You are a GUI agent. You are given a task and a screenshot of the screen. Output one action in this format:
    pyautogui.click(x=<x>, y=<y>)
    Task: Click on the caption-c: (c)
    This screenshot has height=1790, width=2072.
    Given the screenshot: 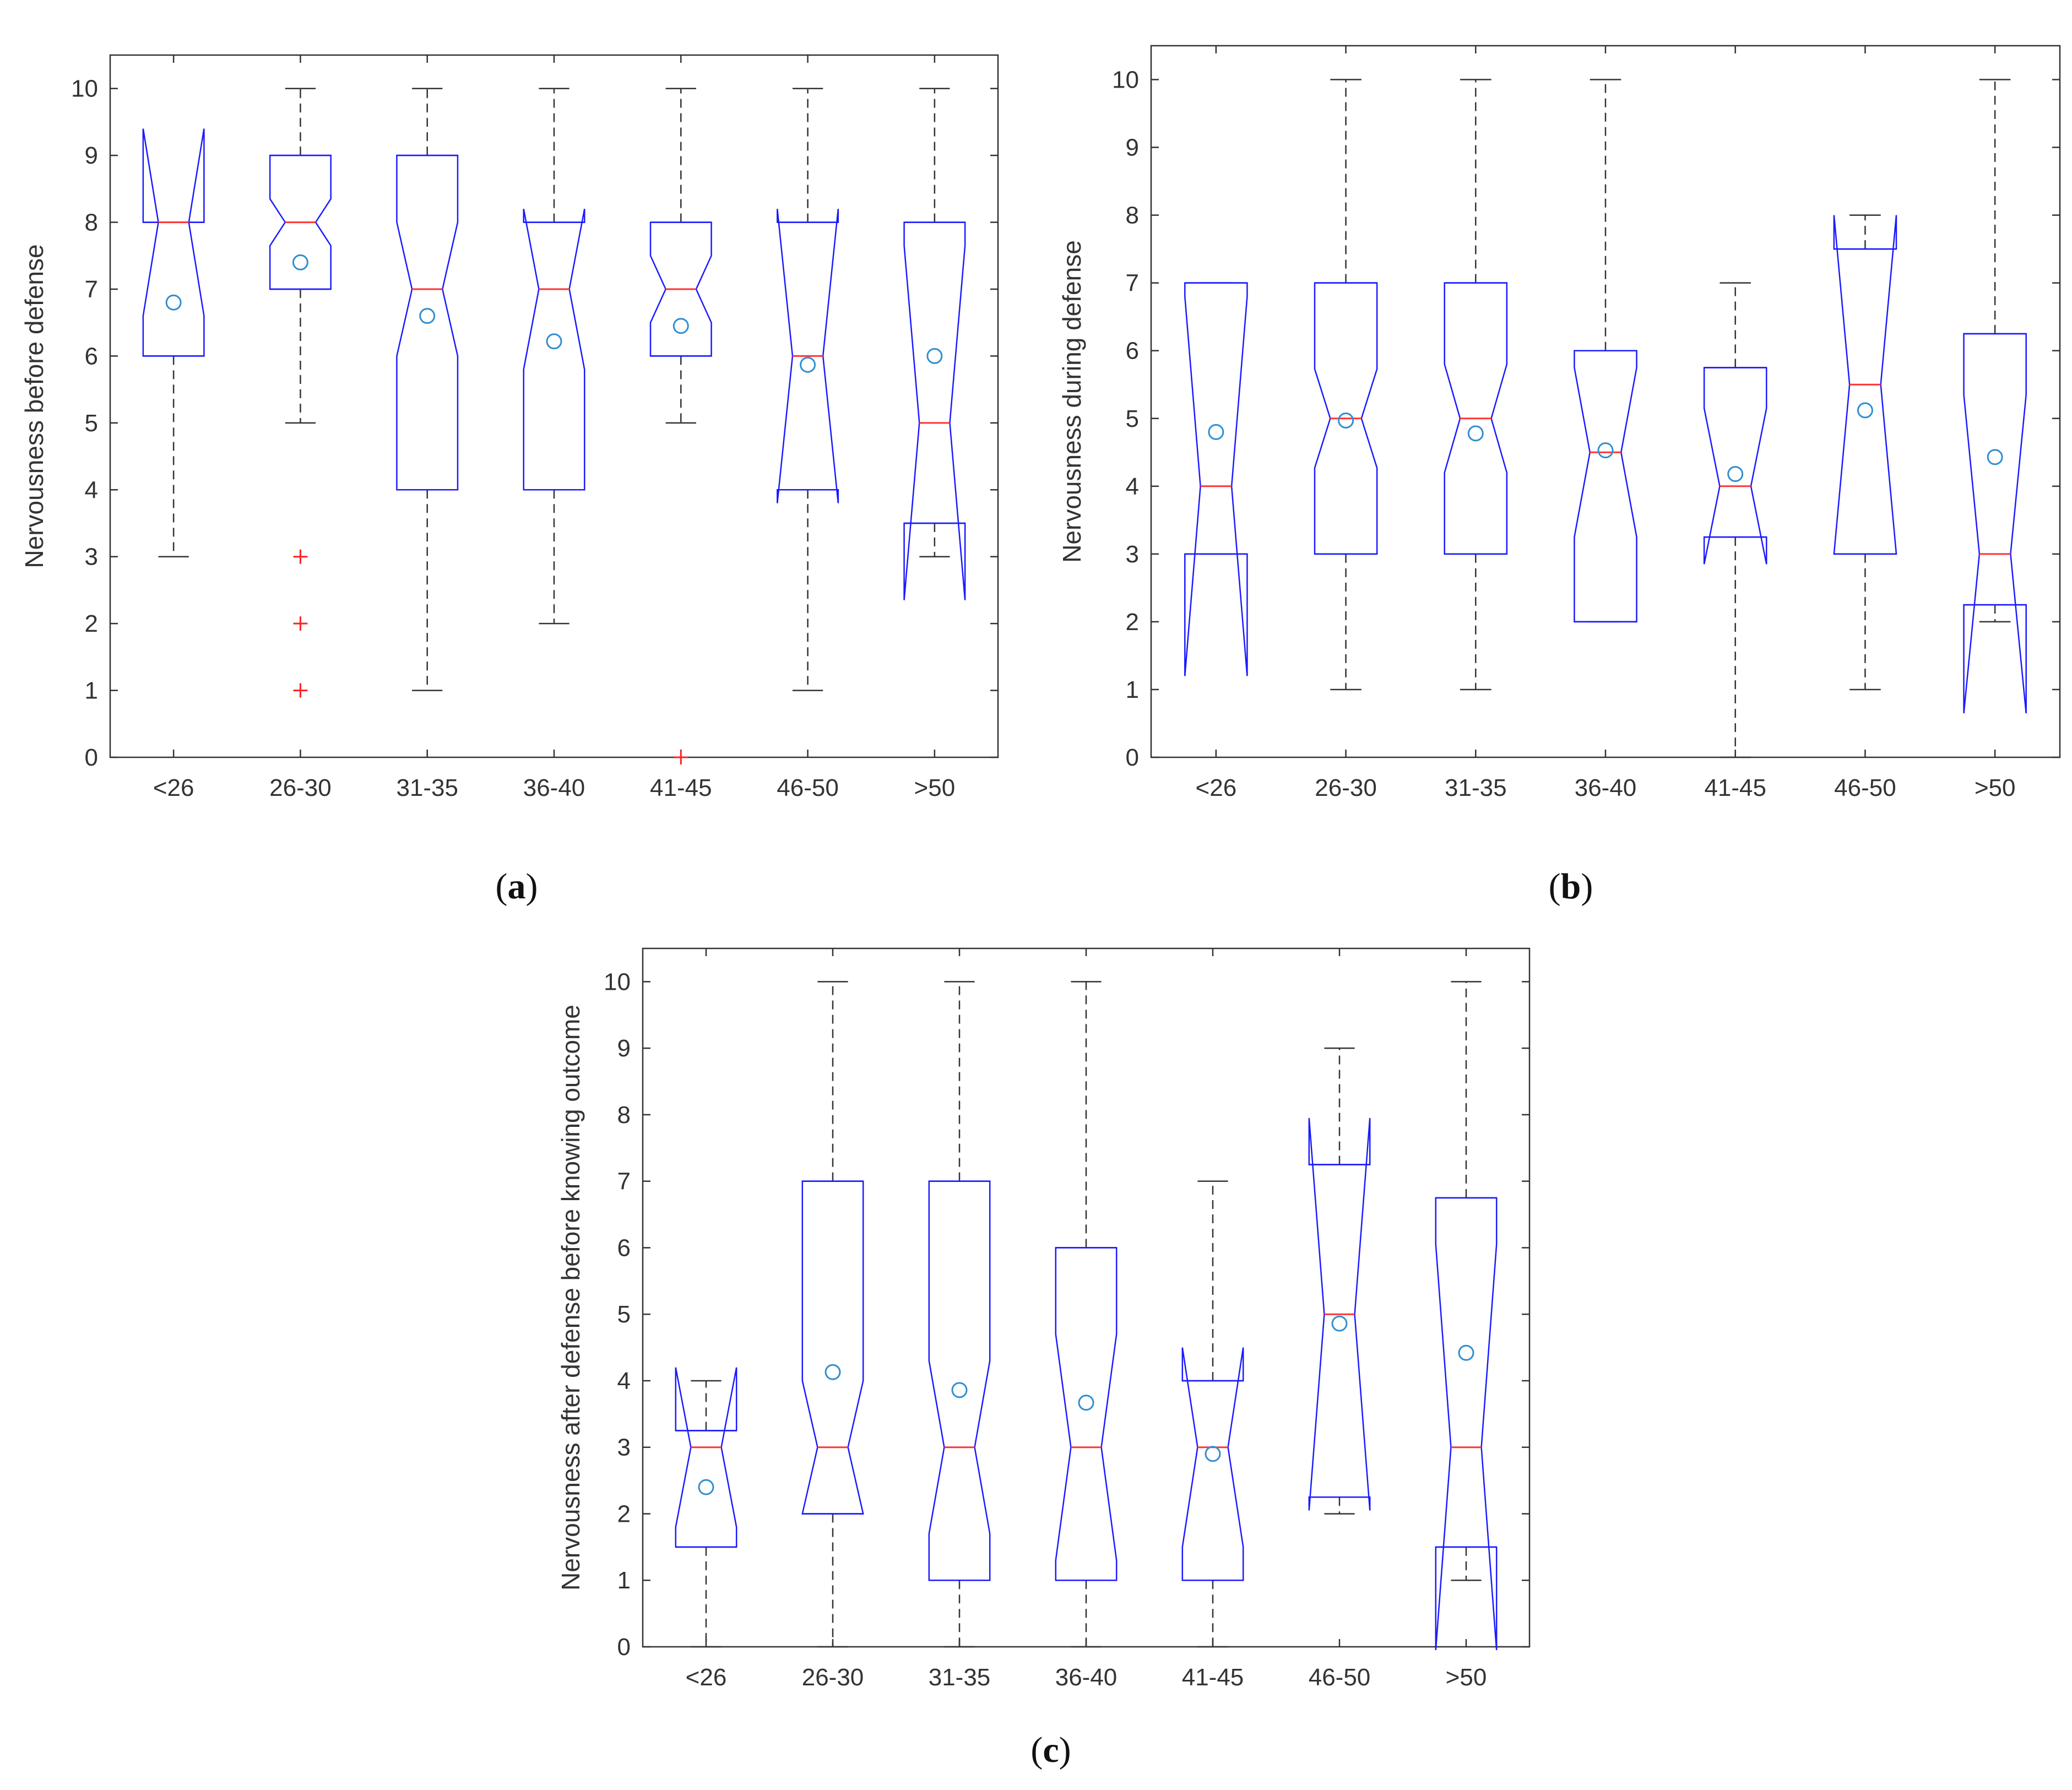 What is the action you would take?
    pyautogui.click(x=1050, y=1750)
    